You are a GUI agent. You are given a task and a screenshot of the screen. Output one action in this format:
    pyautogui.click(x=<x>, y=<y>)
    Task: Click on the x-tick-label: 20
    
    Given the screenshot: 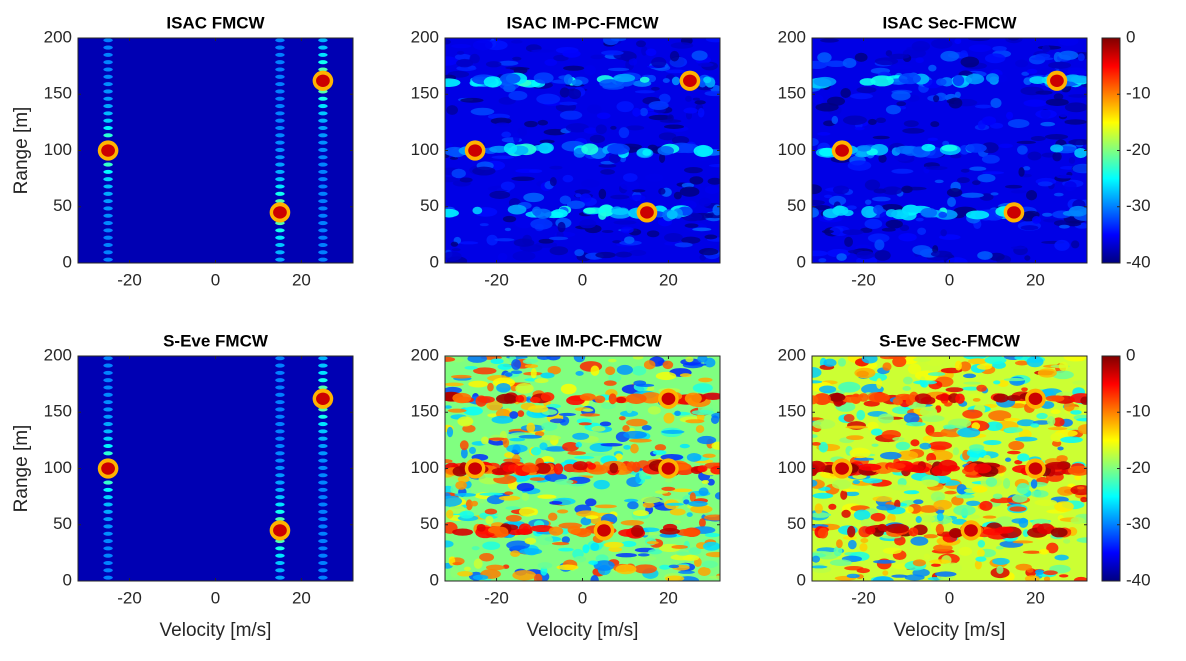 What is the action you would take?
    pyautogui.click(x=301, y=279)
    